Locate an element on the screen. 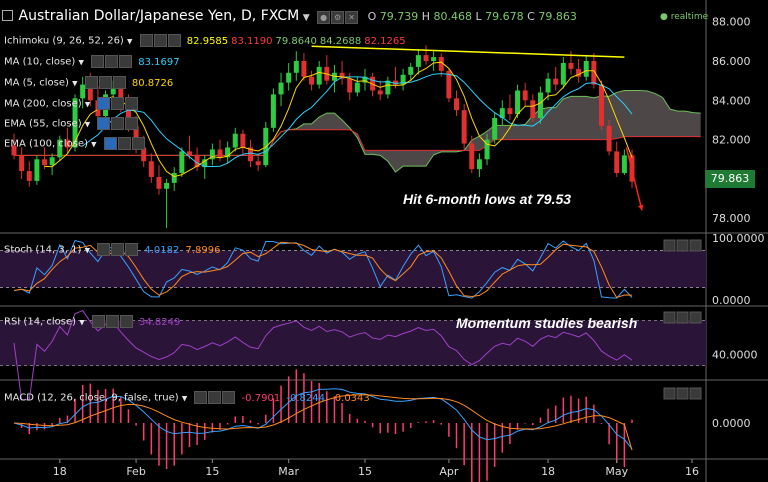 Image resolution: width=768 pixels, height=482 pixels. rsi-value: 34.8249 is located at coordinates (160, 322).